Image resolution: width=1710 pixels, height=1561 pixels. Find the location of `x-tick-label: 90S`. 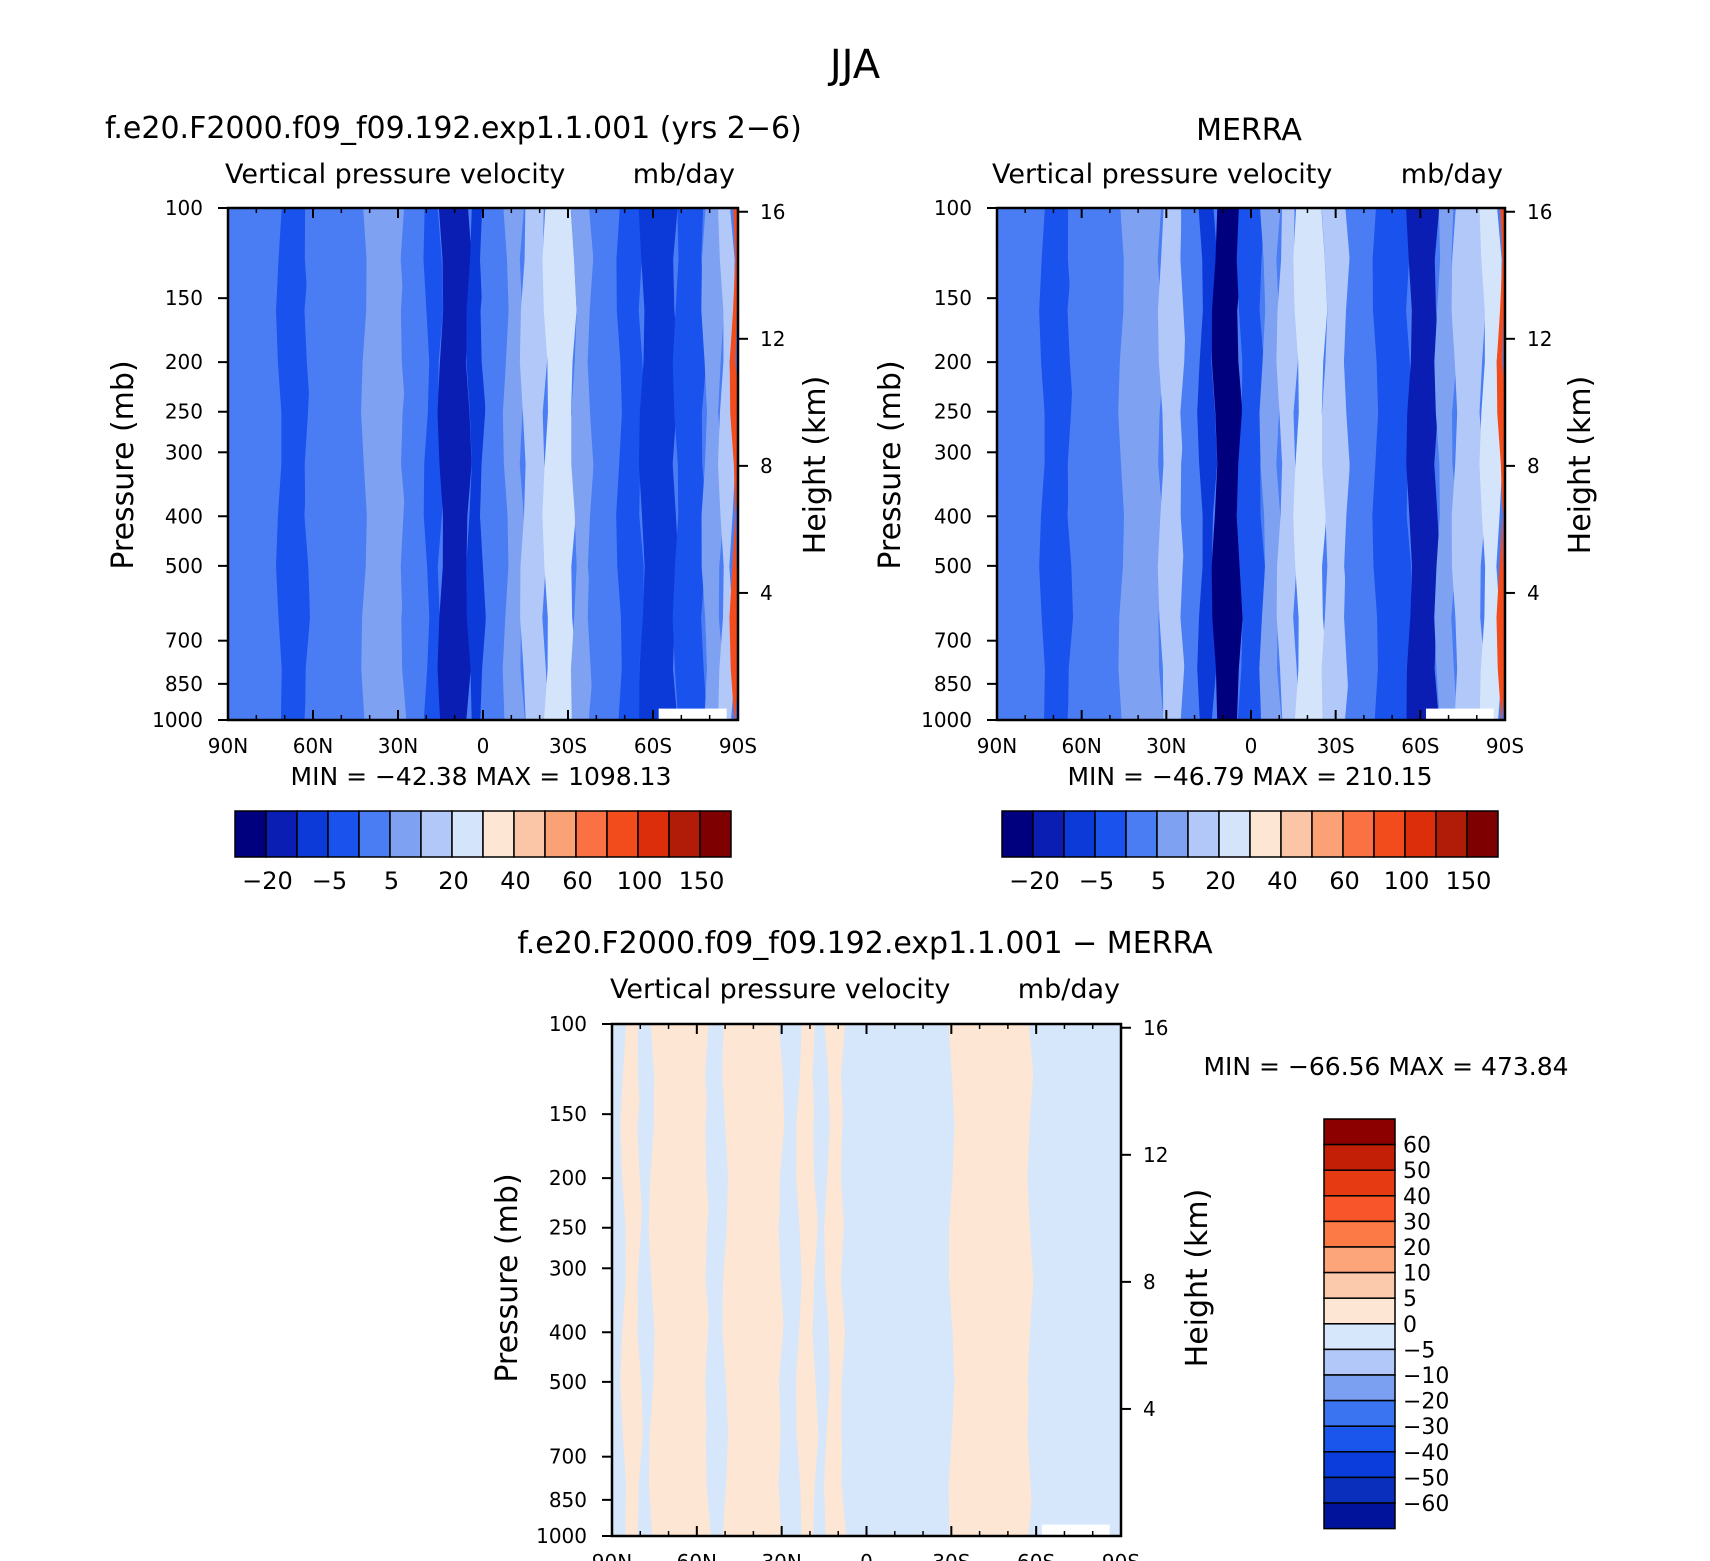

x-tick-label: 90S is located at coordinates (1121, 1555).